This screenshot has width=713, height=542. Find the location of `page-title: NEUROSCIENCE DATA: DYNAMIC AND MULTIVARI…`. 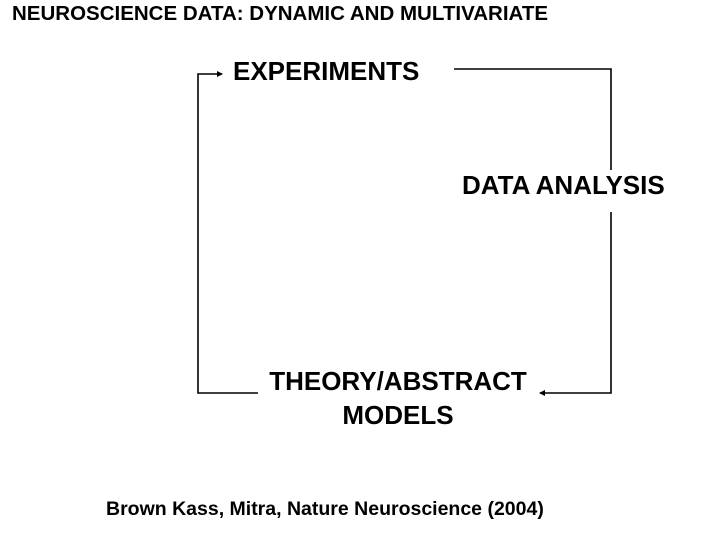

page-title: NEUROSCIENCE DATA: DYNAMIC AND MULTIVARI… is located at coordinates (280, 13).